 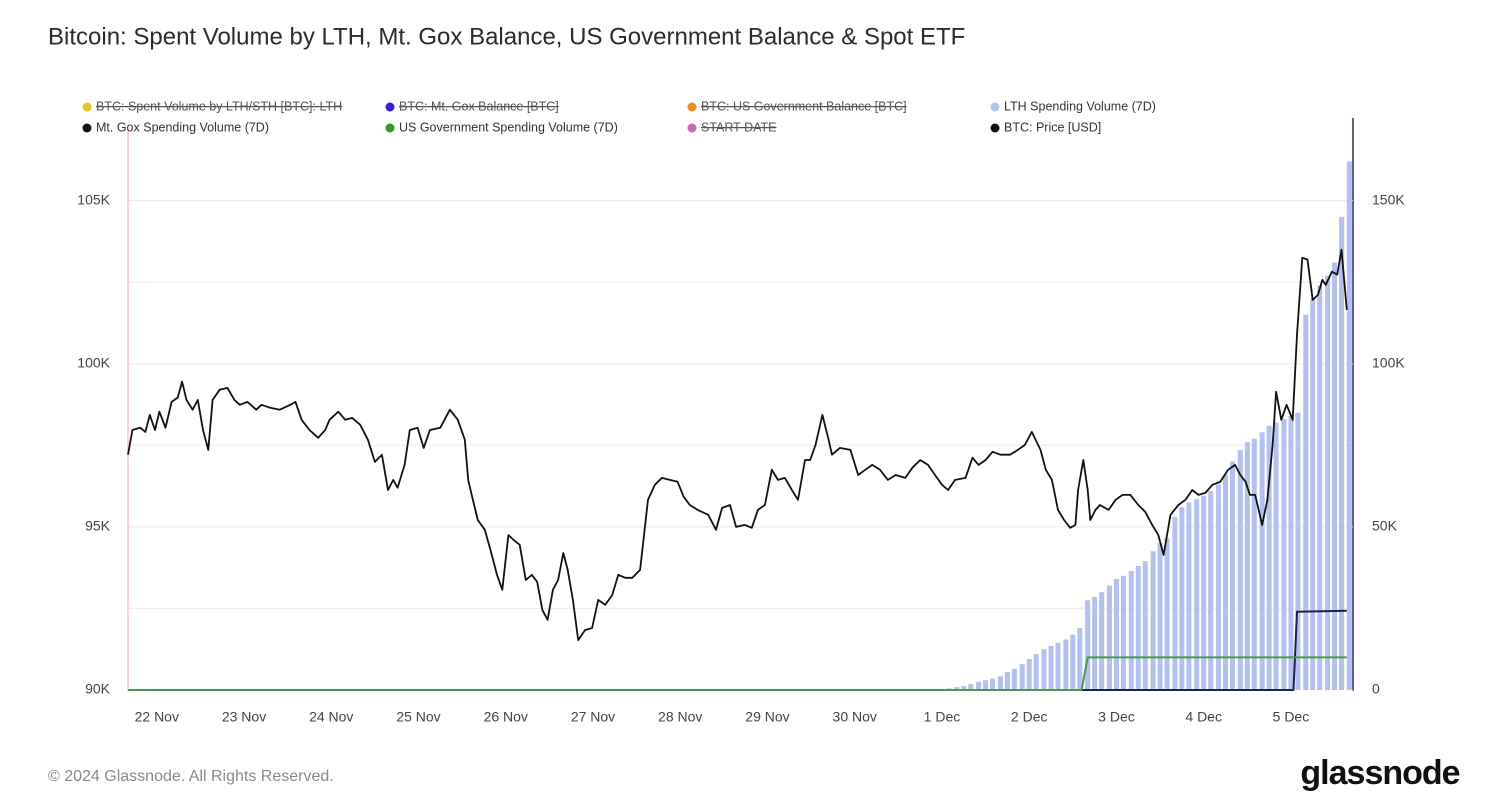 I want to click on x-tick-label: 26 Nov, so click(x=506, y=717).